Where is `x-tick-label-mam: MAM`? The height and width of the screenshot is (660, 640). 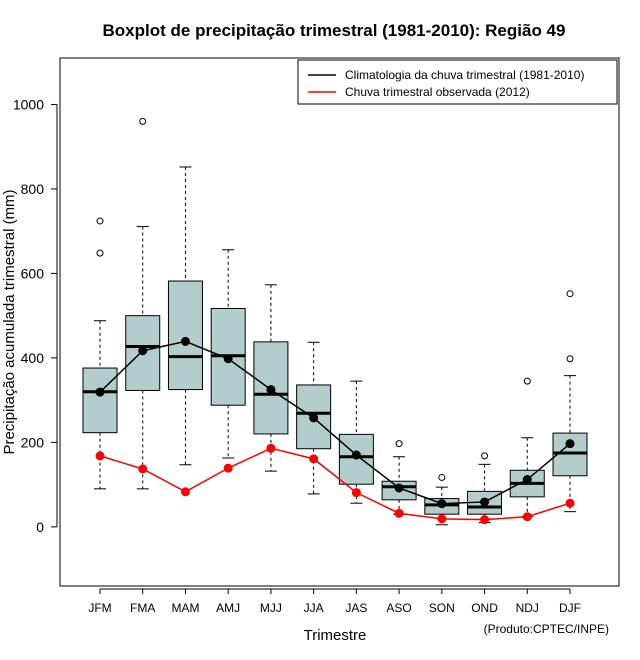 x-tick-label-mam: MAM is located at coordinates (185, 608).